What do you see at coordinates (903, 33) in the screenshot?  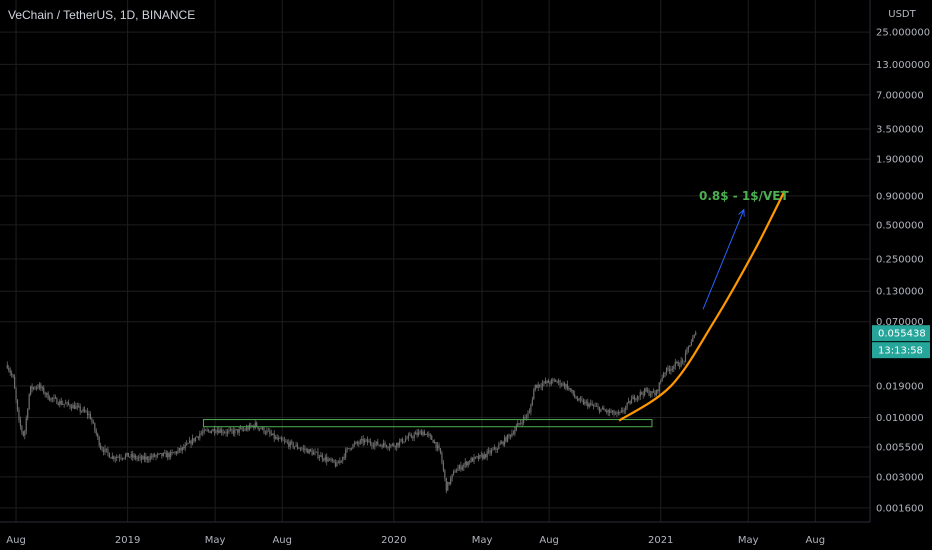 I see `y-tick-label: 25.000000` at bounding box center [903, 33].